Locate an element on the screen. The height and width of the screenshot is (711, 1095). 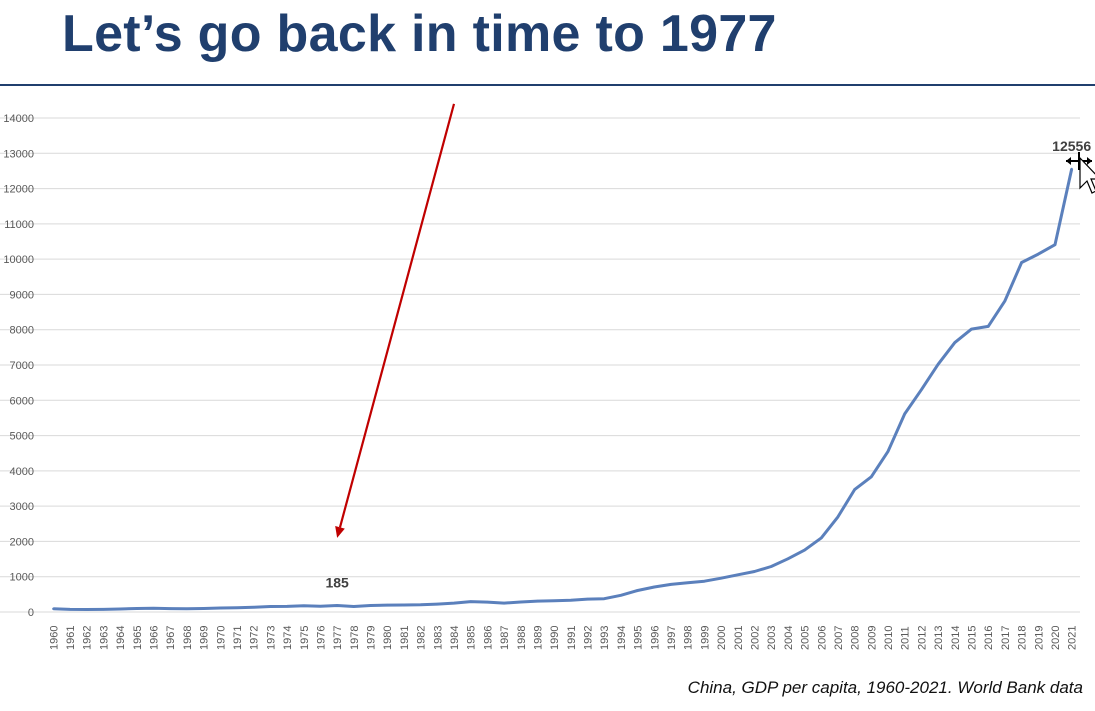
x-tick-label: 2015 is located at coordinates (972, 638).